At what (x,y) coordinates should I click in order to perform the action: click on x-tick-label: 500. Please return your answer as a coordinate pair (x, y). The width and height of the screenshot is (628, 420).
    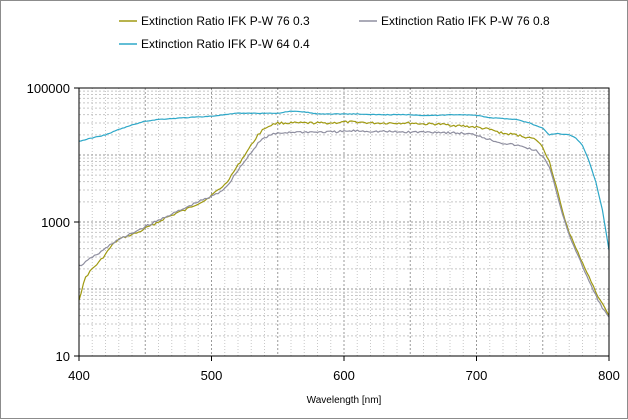
    Looking at the image, I should click on (212, 375).